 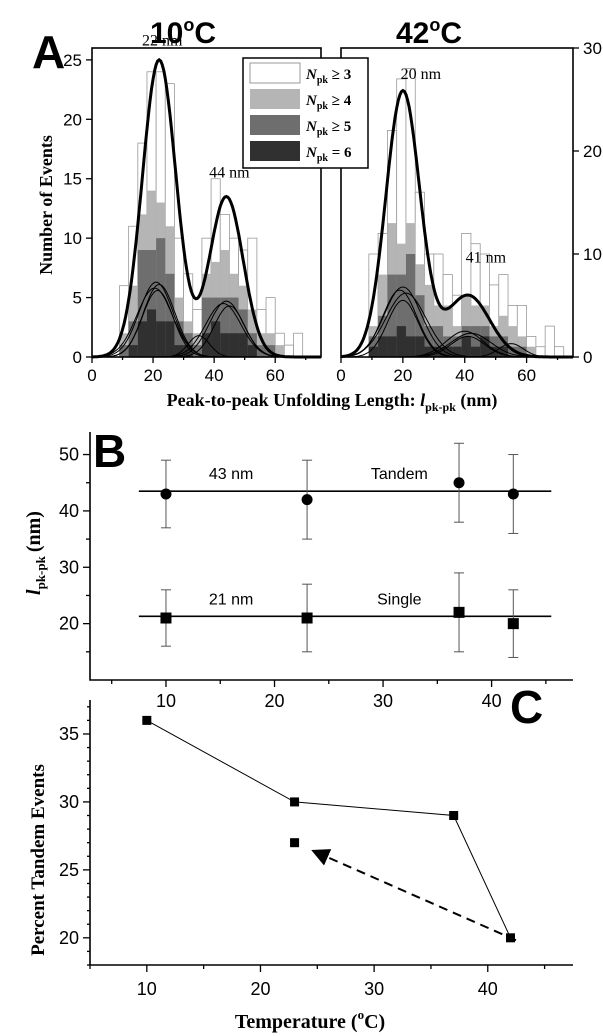 I want to click on y-tick-label: 0, so click(x=77, y=357).